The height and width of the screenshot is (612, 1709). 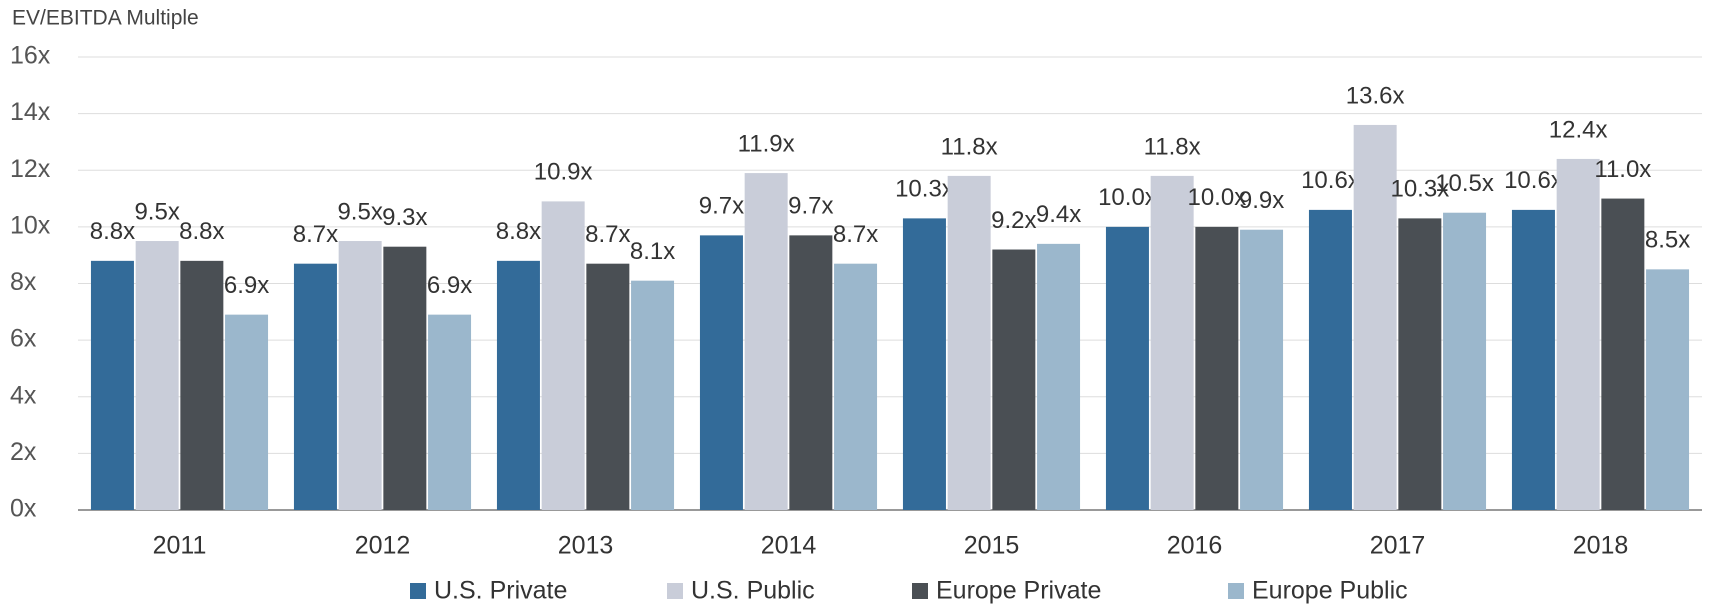 What do you see at coordinates (180, 546) in the screenshot?
I see `x-tick-label: 2011` at bounding box center [180, 546].